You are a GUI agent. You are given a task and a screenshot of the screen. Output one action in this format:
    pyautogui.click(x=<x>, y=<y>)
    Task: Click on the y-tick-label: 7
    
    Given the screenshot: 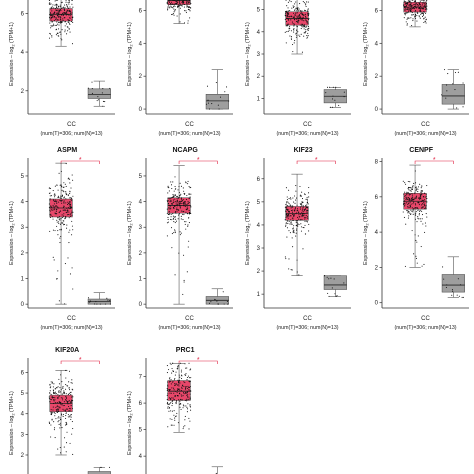 What is the action you would take?
    pyautogui.click(x=141, y=378)
    